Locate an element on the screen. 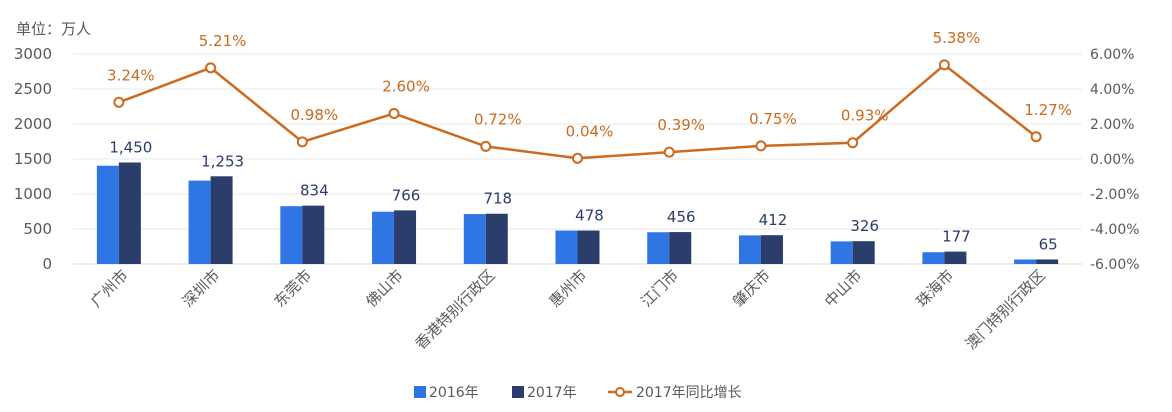 The image size is (1172, 412). bar-2017-data-label: 1,253 is located at coordinates (222, 161).